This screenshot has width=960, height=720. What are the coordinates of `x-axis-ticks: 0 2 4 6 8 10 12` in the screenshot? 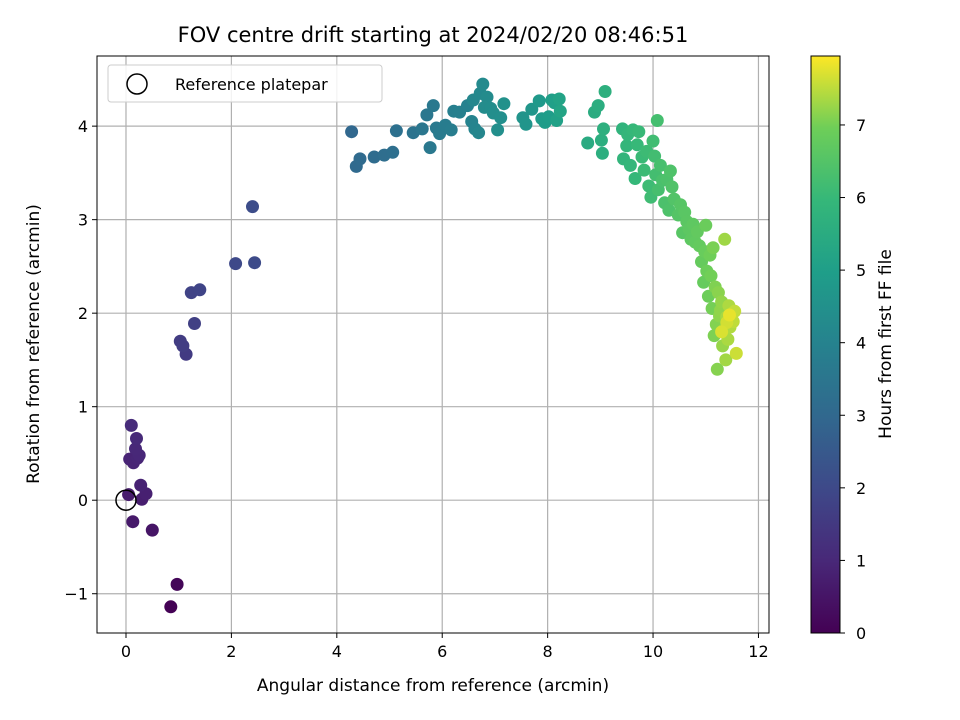 It's located at (445, 647).